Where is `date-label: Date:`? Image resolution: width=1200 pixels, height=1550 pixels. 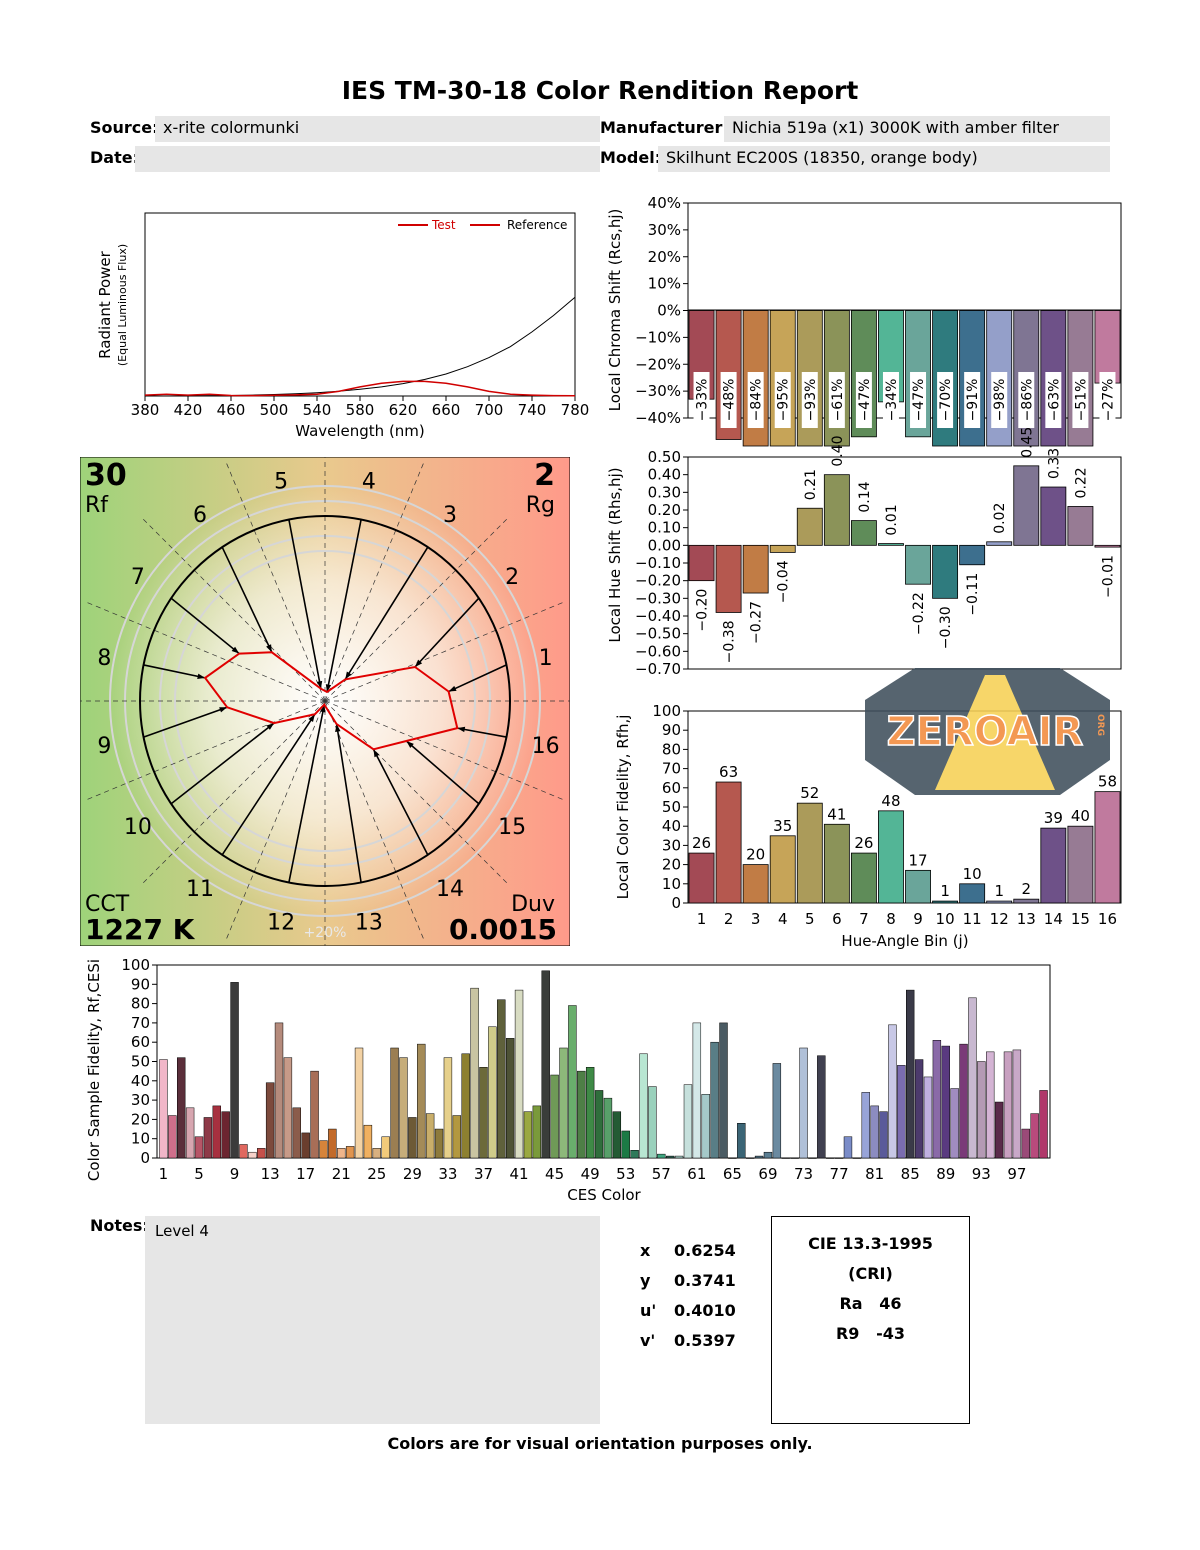 date-label: Date: is located at coordinates (114, 157).